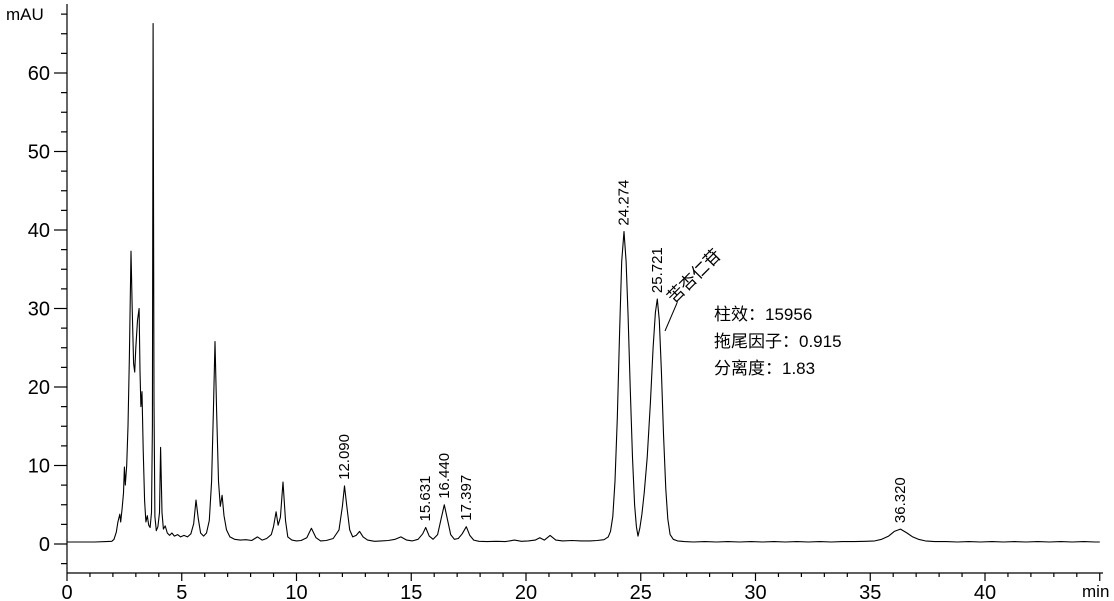 This screenshot has width=1114, height=601. What do you see at coordinates (66, 591) in the screenshot?
I see `x-tick-label: 0` at bounding box center [66, 591].